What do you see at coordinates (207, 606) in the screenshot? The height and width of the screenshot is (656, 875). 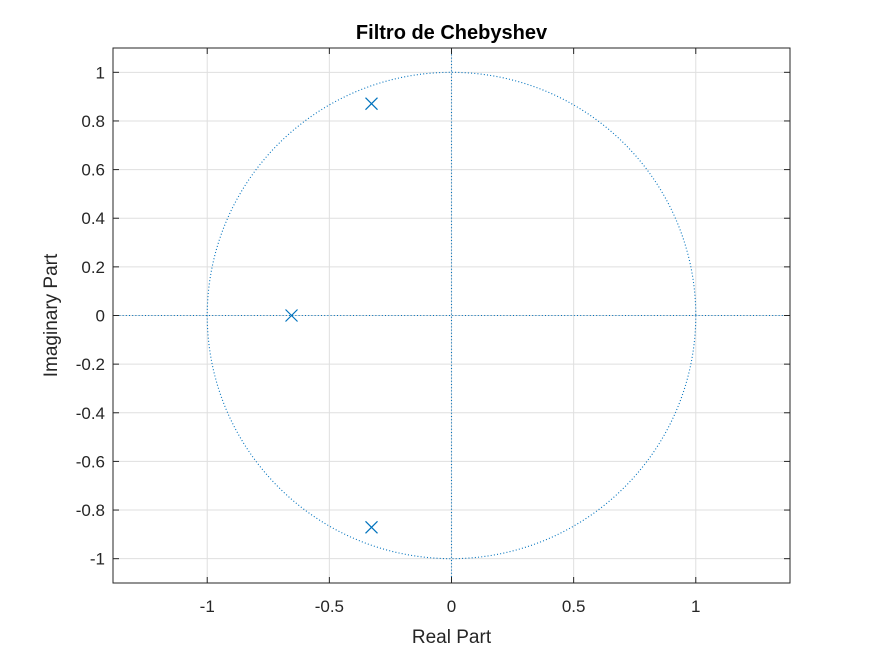 I see `x-tick-label: -1` at bounding box center [207, 606].